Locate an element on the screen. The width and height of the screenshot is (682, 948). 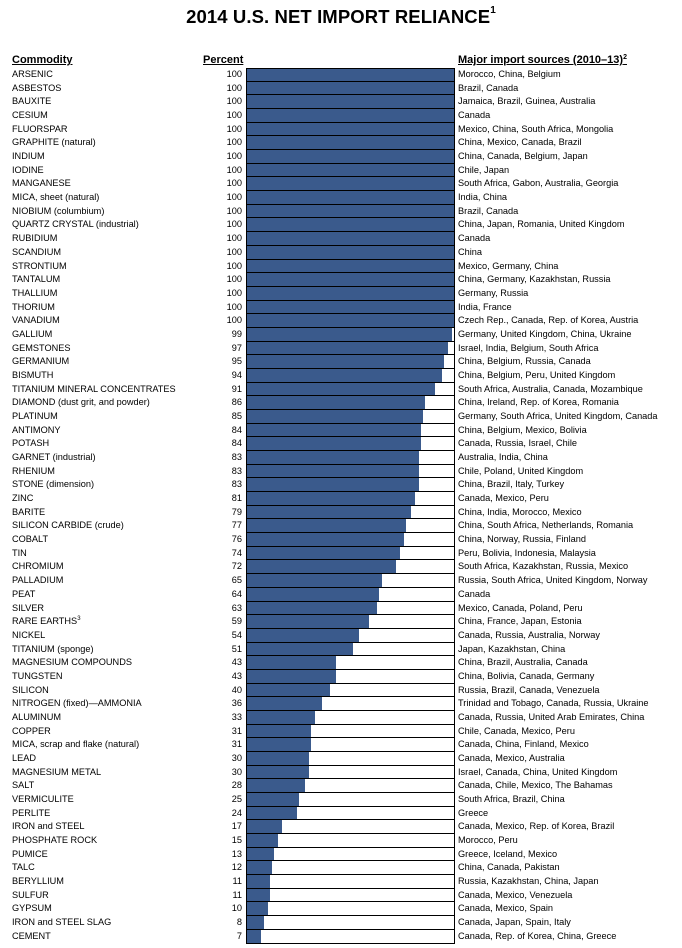
commodity-name: PHOSPHATE ROCK is located at coordinates (55, 840).